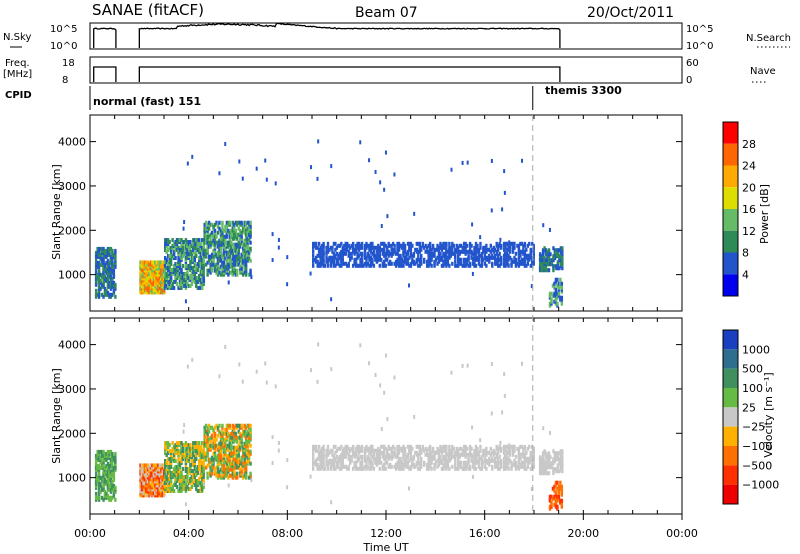  I want to click on power-cell-1933, so click(508, 245).